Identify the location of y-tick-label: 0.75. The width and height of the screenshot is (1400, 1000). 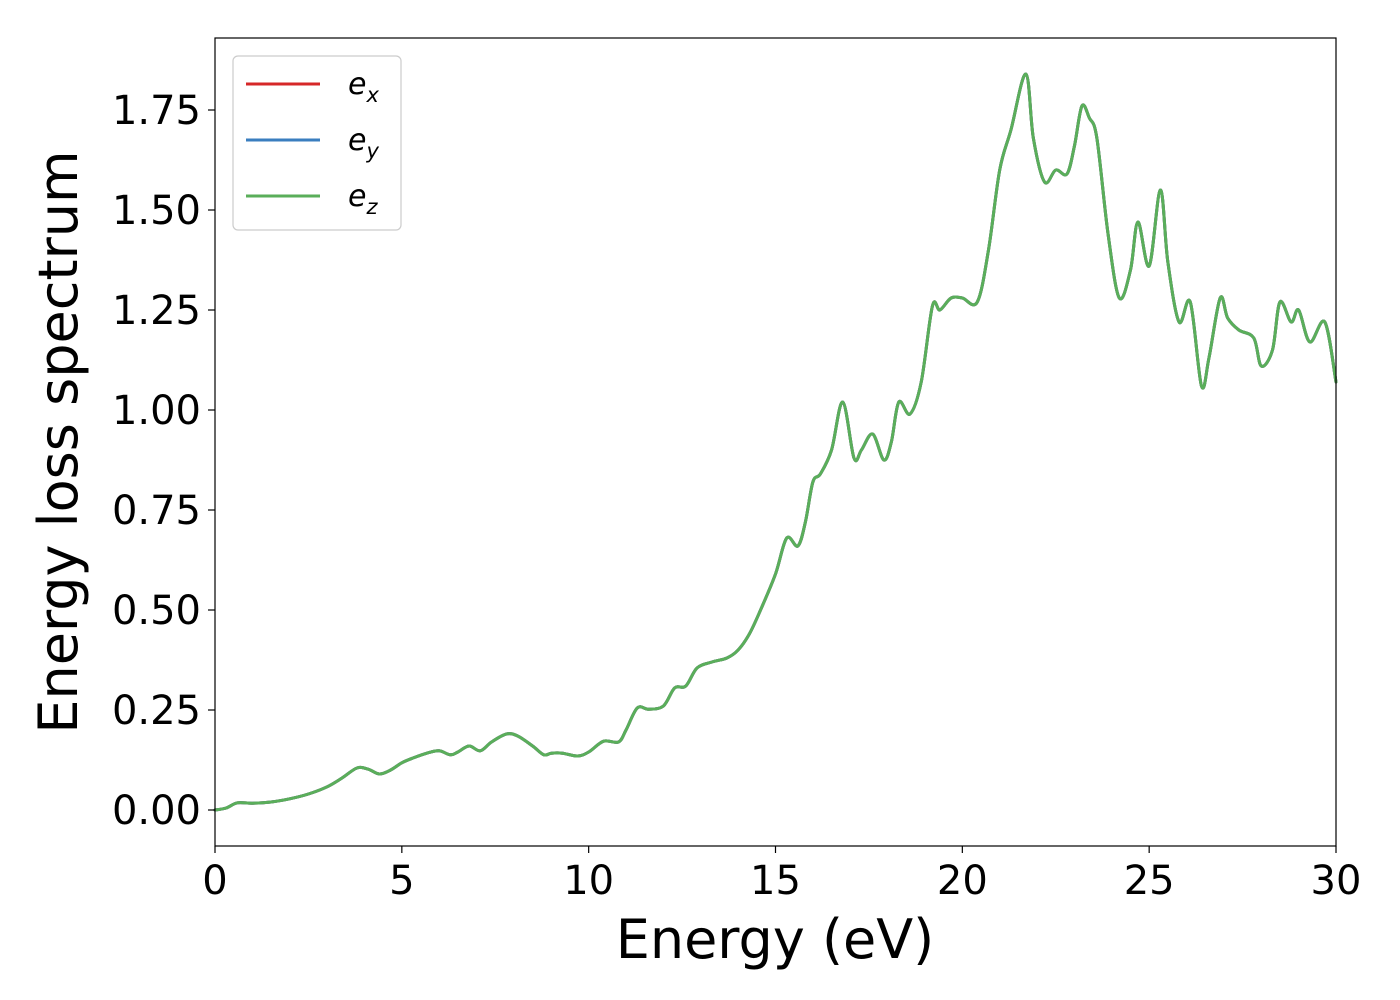
(156, 511).